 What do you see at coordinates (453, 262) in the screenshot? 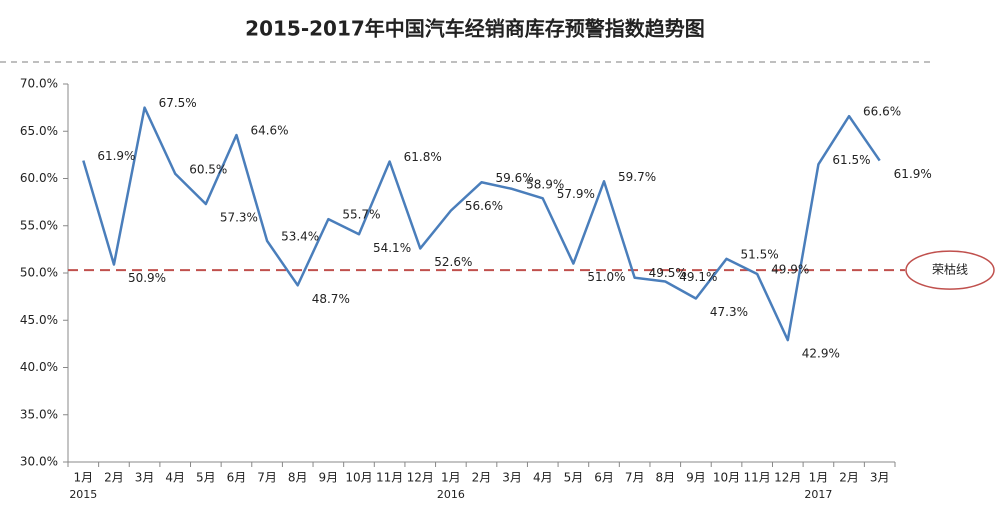
I see `data-label: 52.6%` at bounding box center [453, 262].